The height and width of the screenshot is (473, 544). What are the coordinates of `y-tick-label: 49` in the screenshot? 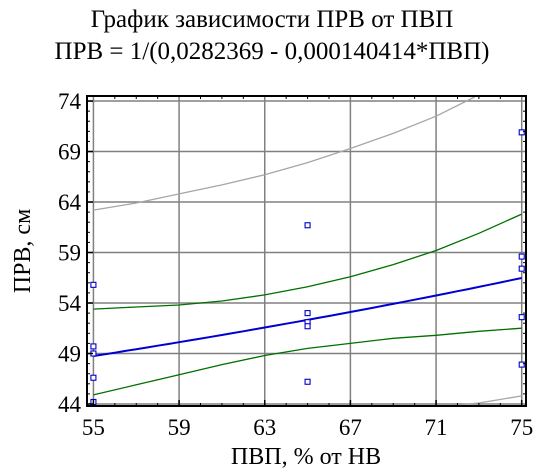 It's located at (69, 353).